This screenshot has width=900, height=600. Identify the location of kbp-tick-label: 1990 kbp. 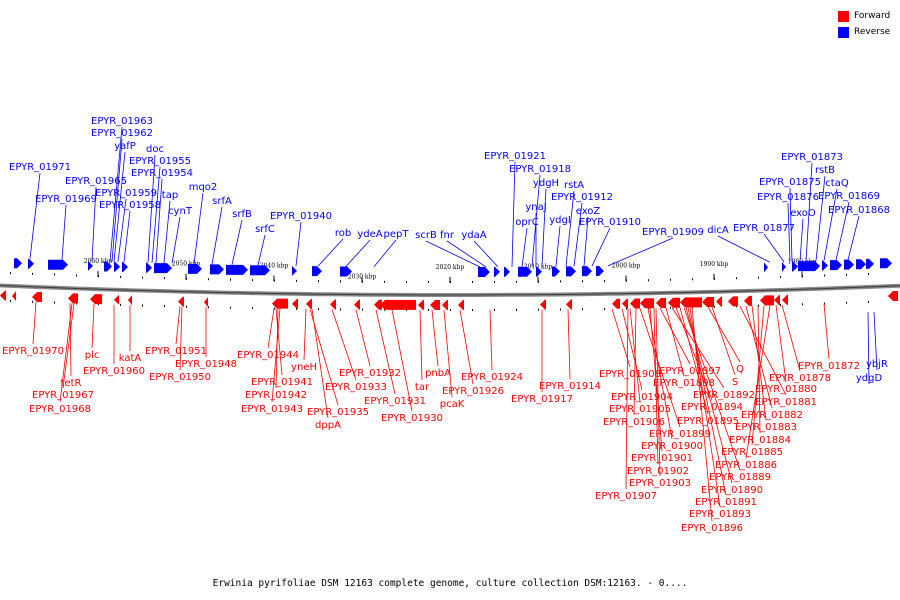
(714, 264).